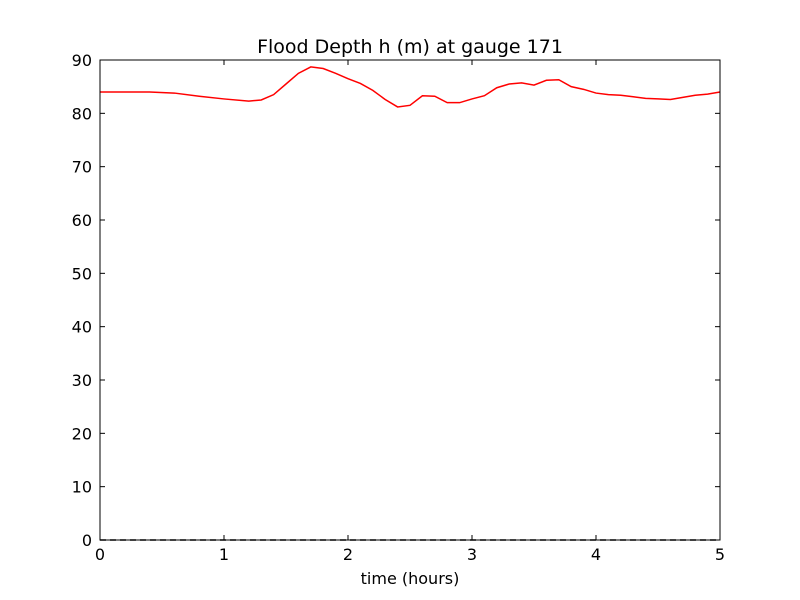 The image size is (800, 600). I want to click on y-tick-label: 20, so click(82, 433).